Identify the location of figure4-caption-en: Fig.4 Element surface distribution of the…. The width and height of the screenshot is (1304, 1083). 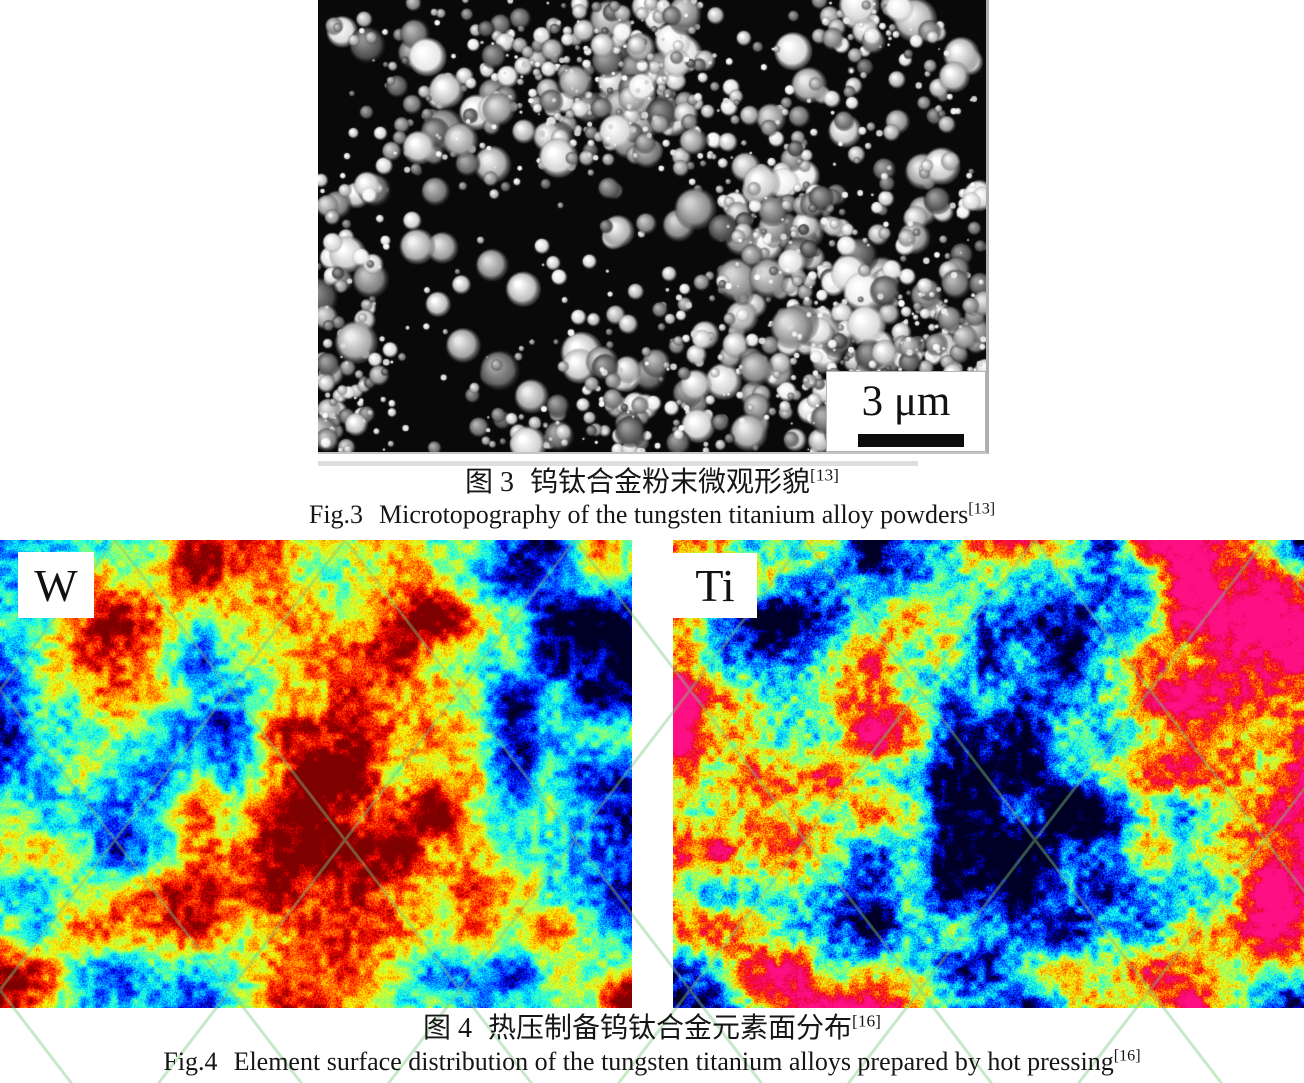
(652, 1062).